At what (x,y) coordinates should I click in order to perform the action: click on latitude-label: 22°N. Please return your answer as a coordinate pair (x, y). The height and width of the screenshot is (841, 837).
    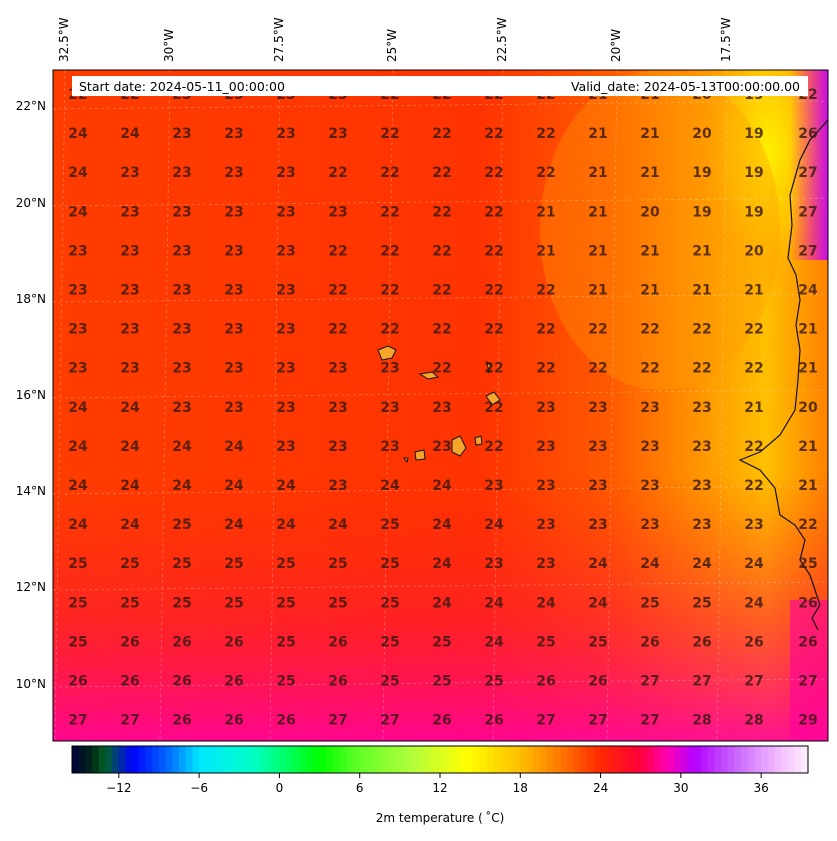
    Looking at the image, I should click on (31, 106).